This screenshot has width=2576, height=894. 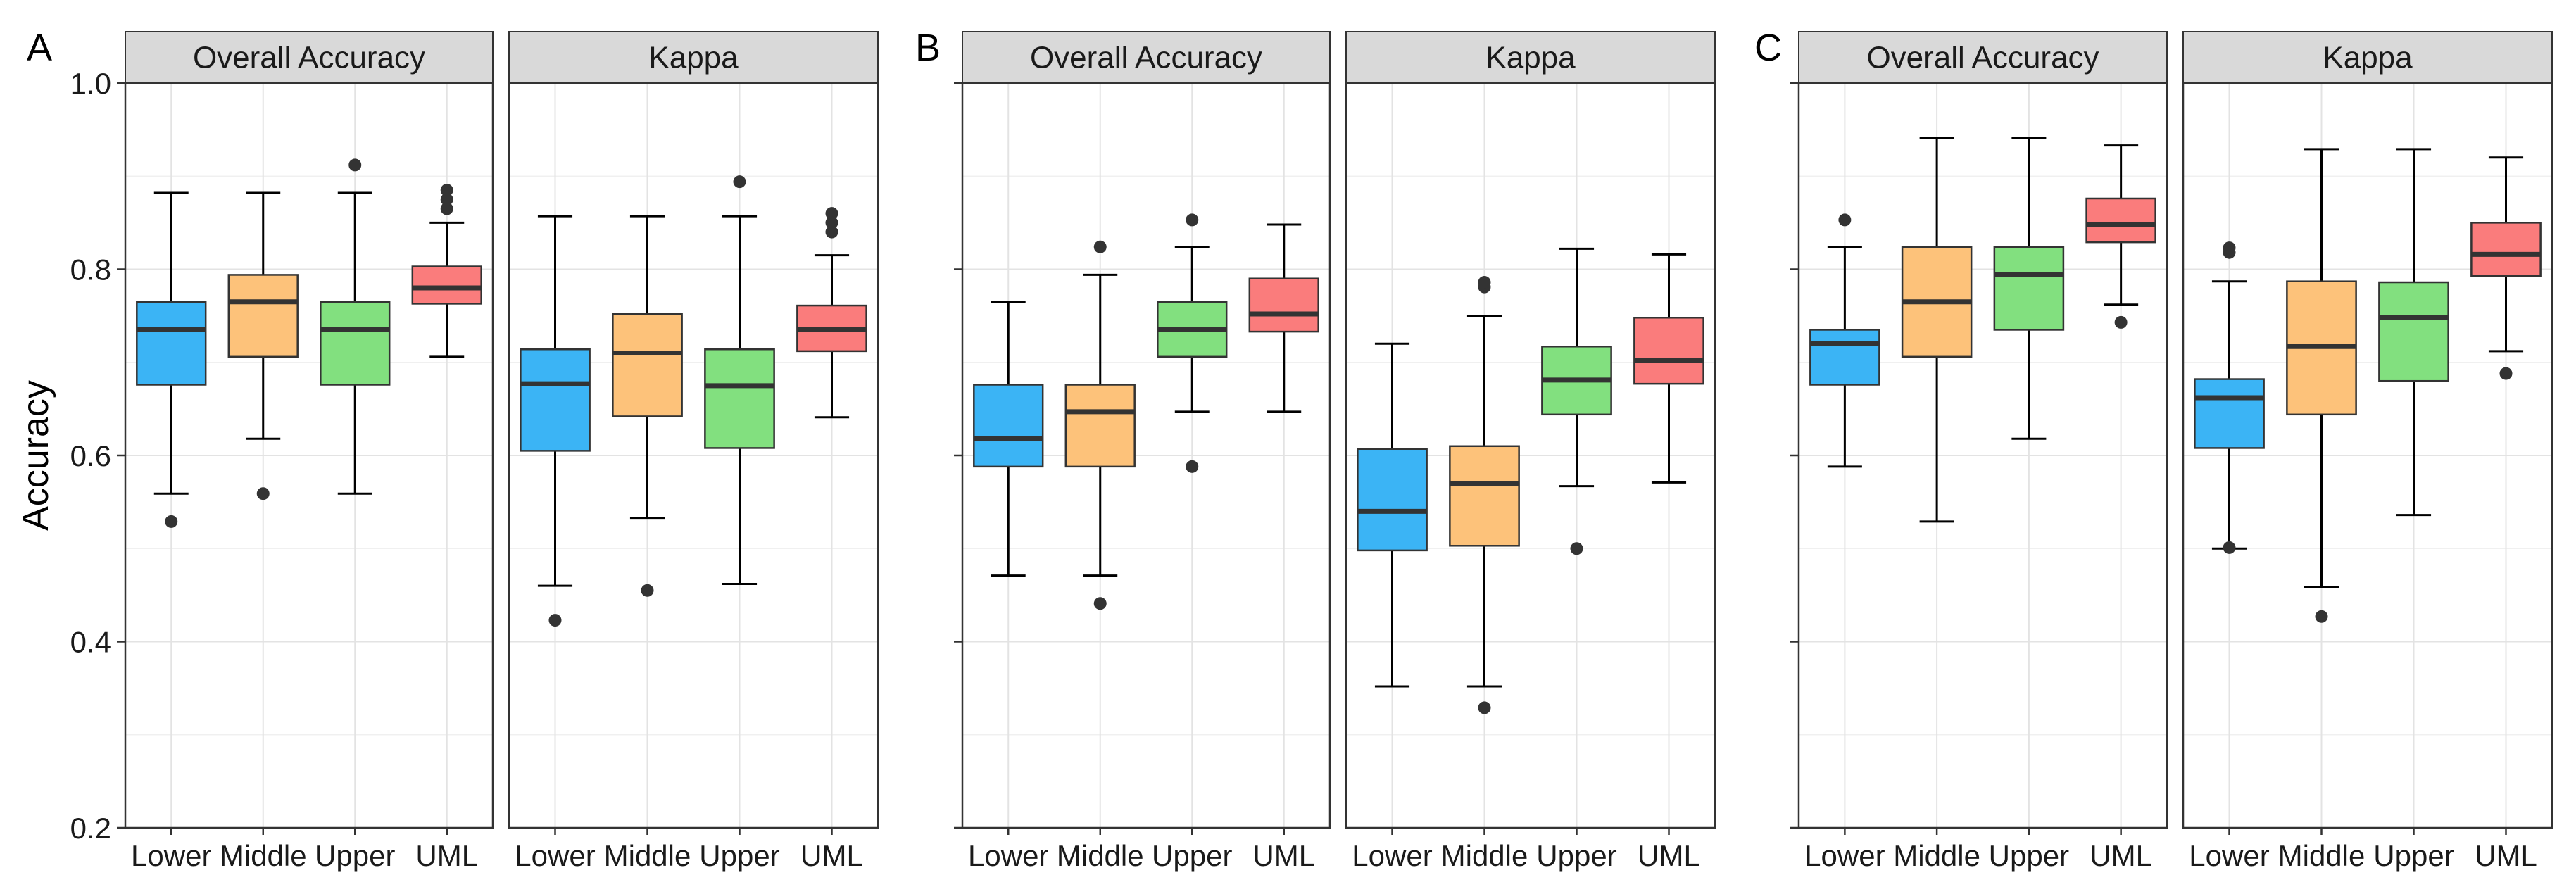 I want to click on panel-letter: A, so click(x=39, y=48).